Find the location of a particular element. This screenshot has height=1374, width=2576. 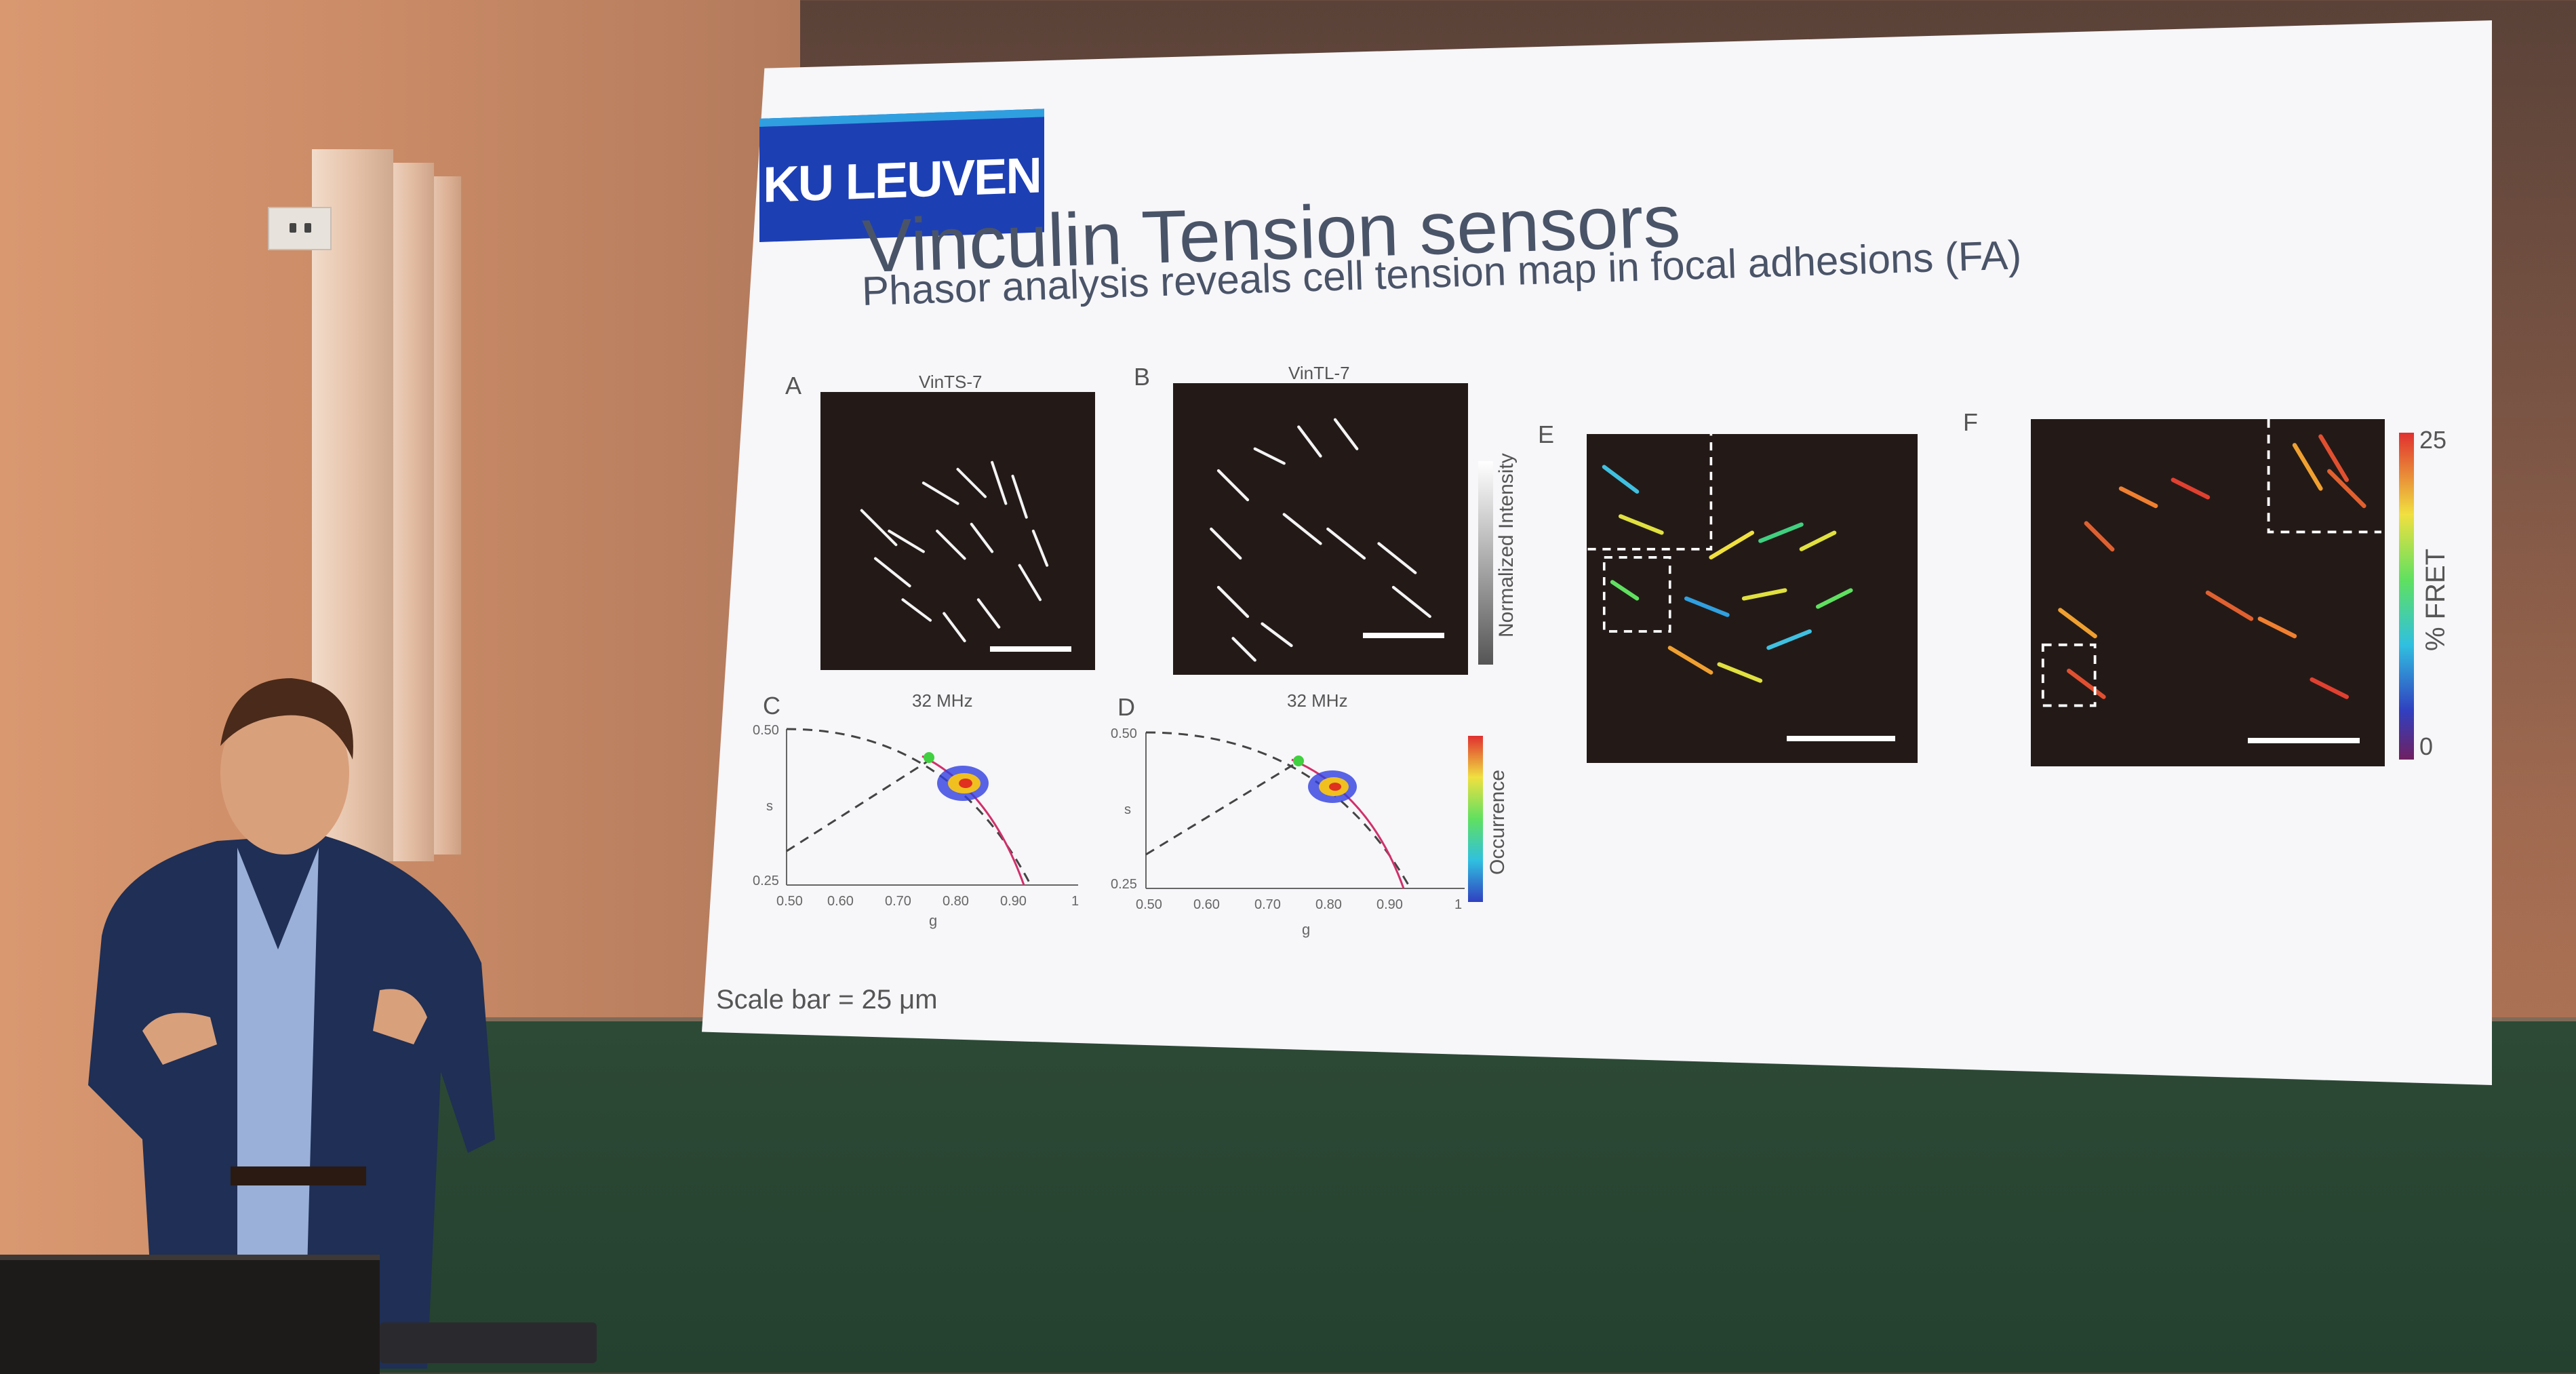

panel-letter-e: E is located at coordinates (1546, 434).